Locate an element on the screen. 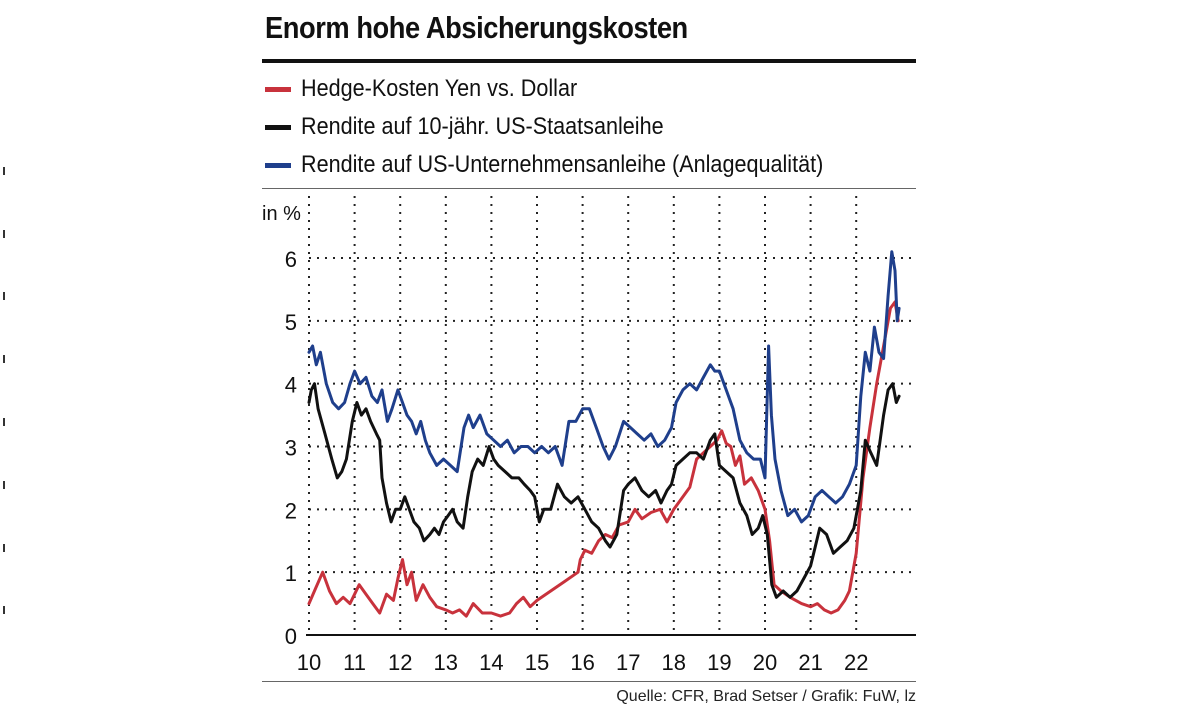 The height and width of the screenshot is (713, 1179). y-axis-ticks: 0 1 2 3 4 5 6 is located at coordinates (291, 448).